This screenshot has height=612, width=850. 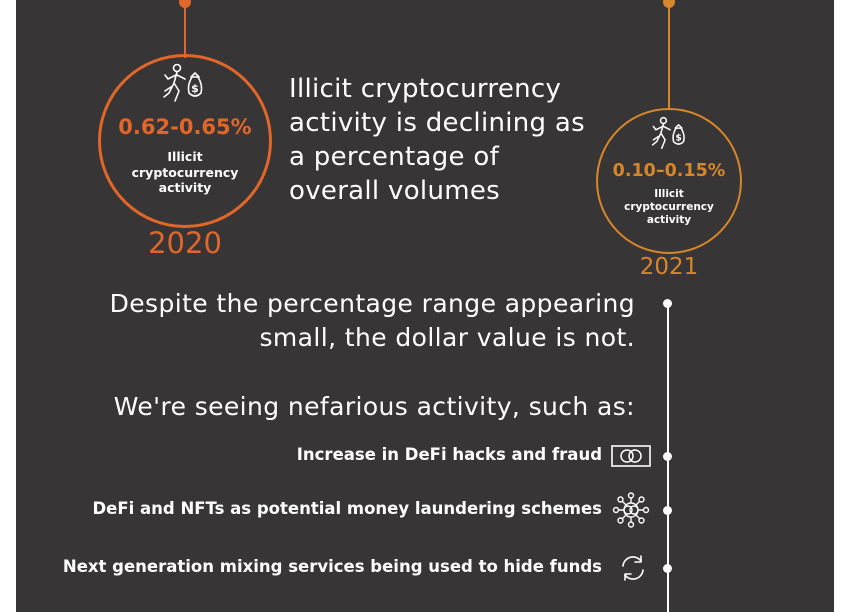 I want to click on network-icon, so click(x=631, y=510).